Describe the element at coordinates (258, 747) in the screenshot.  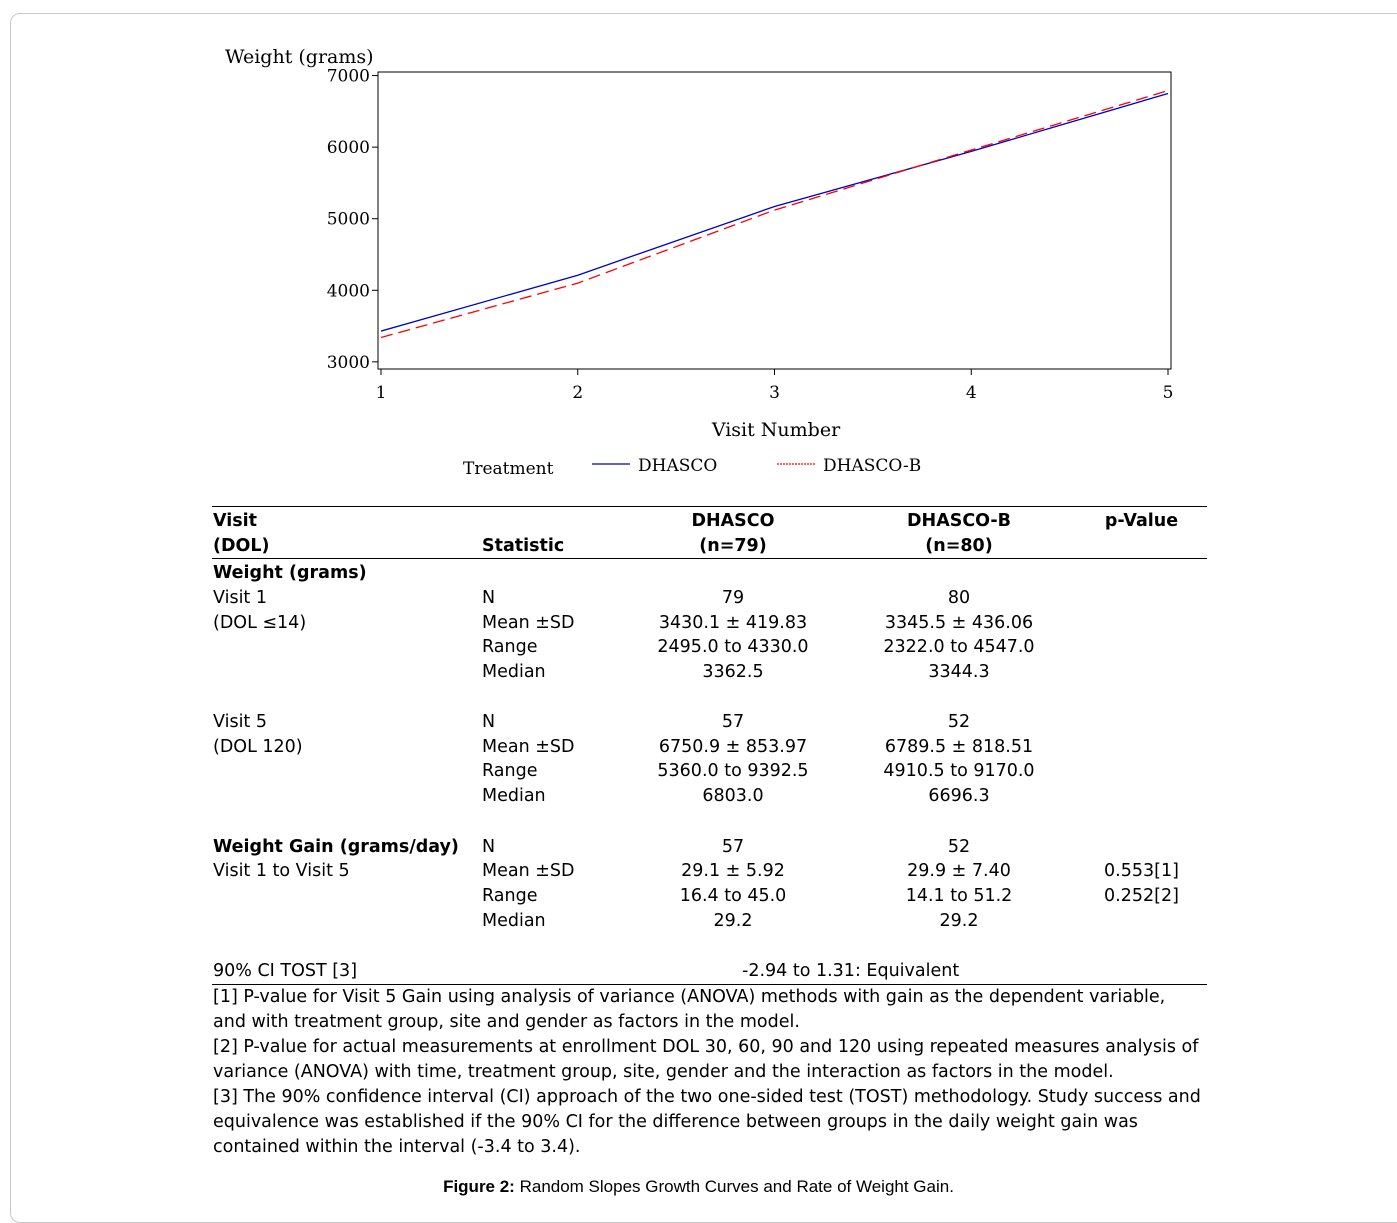
I see `visit5-dol: (DOL 120)` at that location.